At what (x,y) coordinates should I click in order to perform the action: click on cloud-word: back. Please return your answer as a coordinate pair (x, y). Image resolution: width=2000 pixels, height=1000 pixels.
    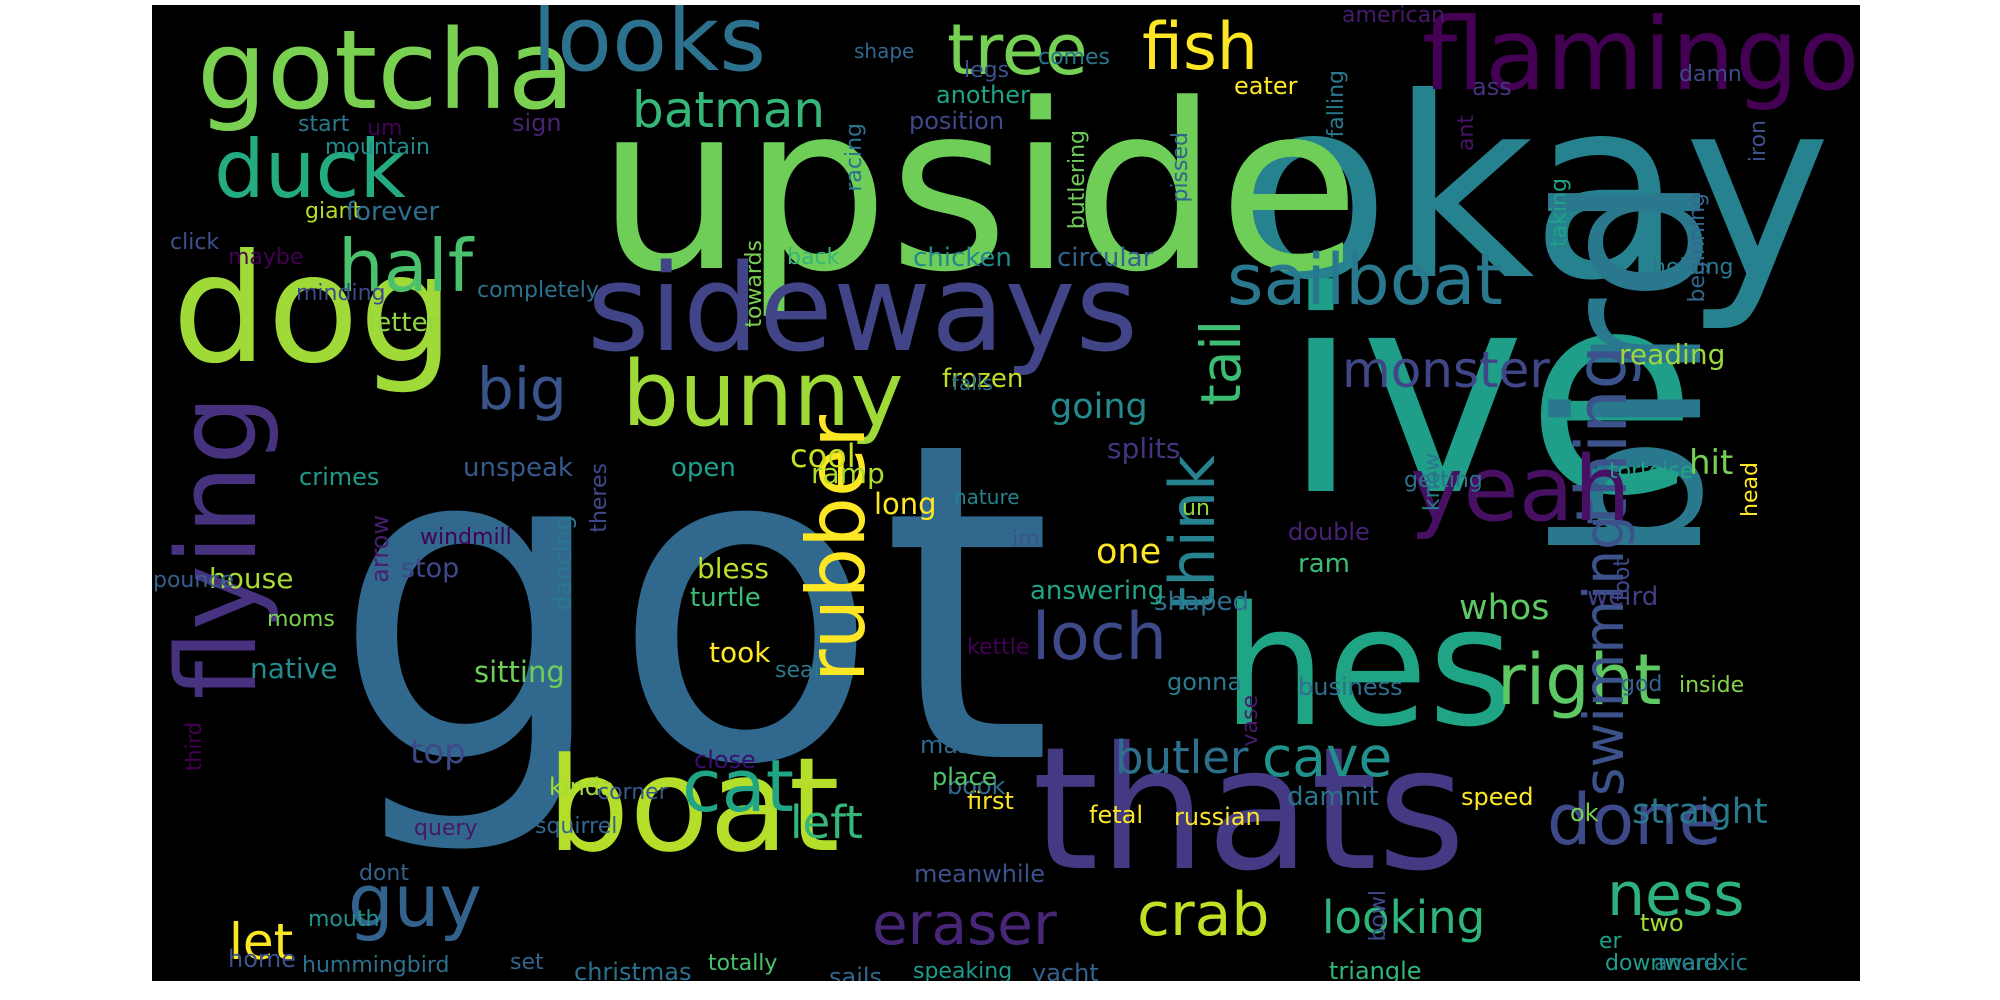
    Looking at the image, I should click on (813, 257).